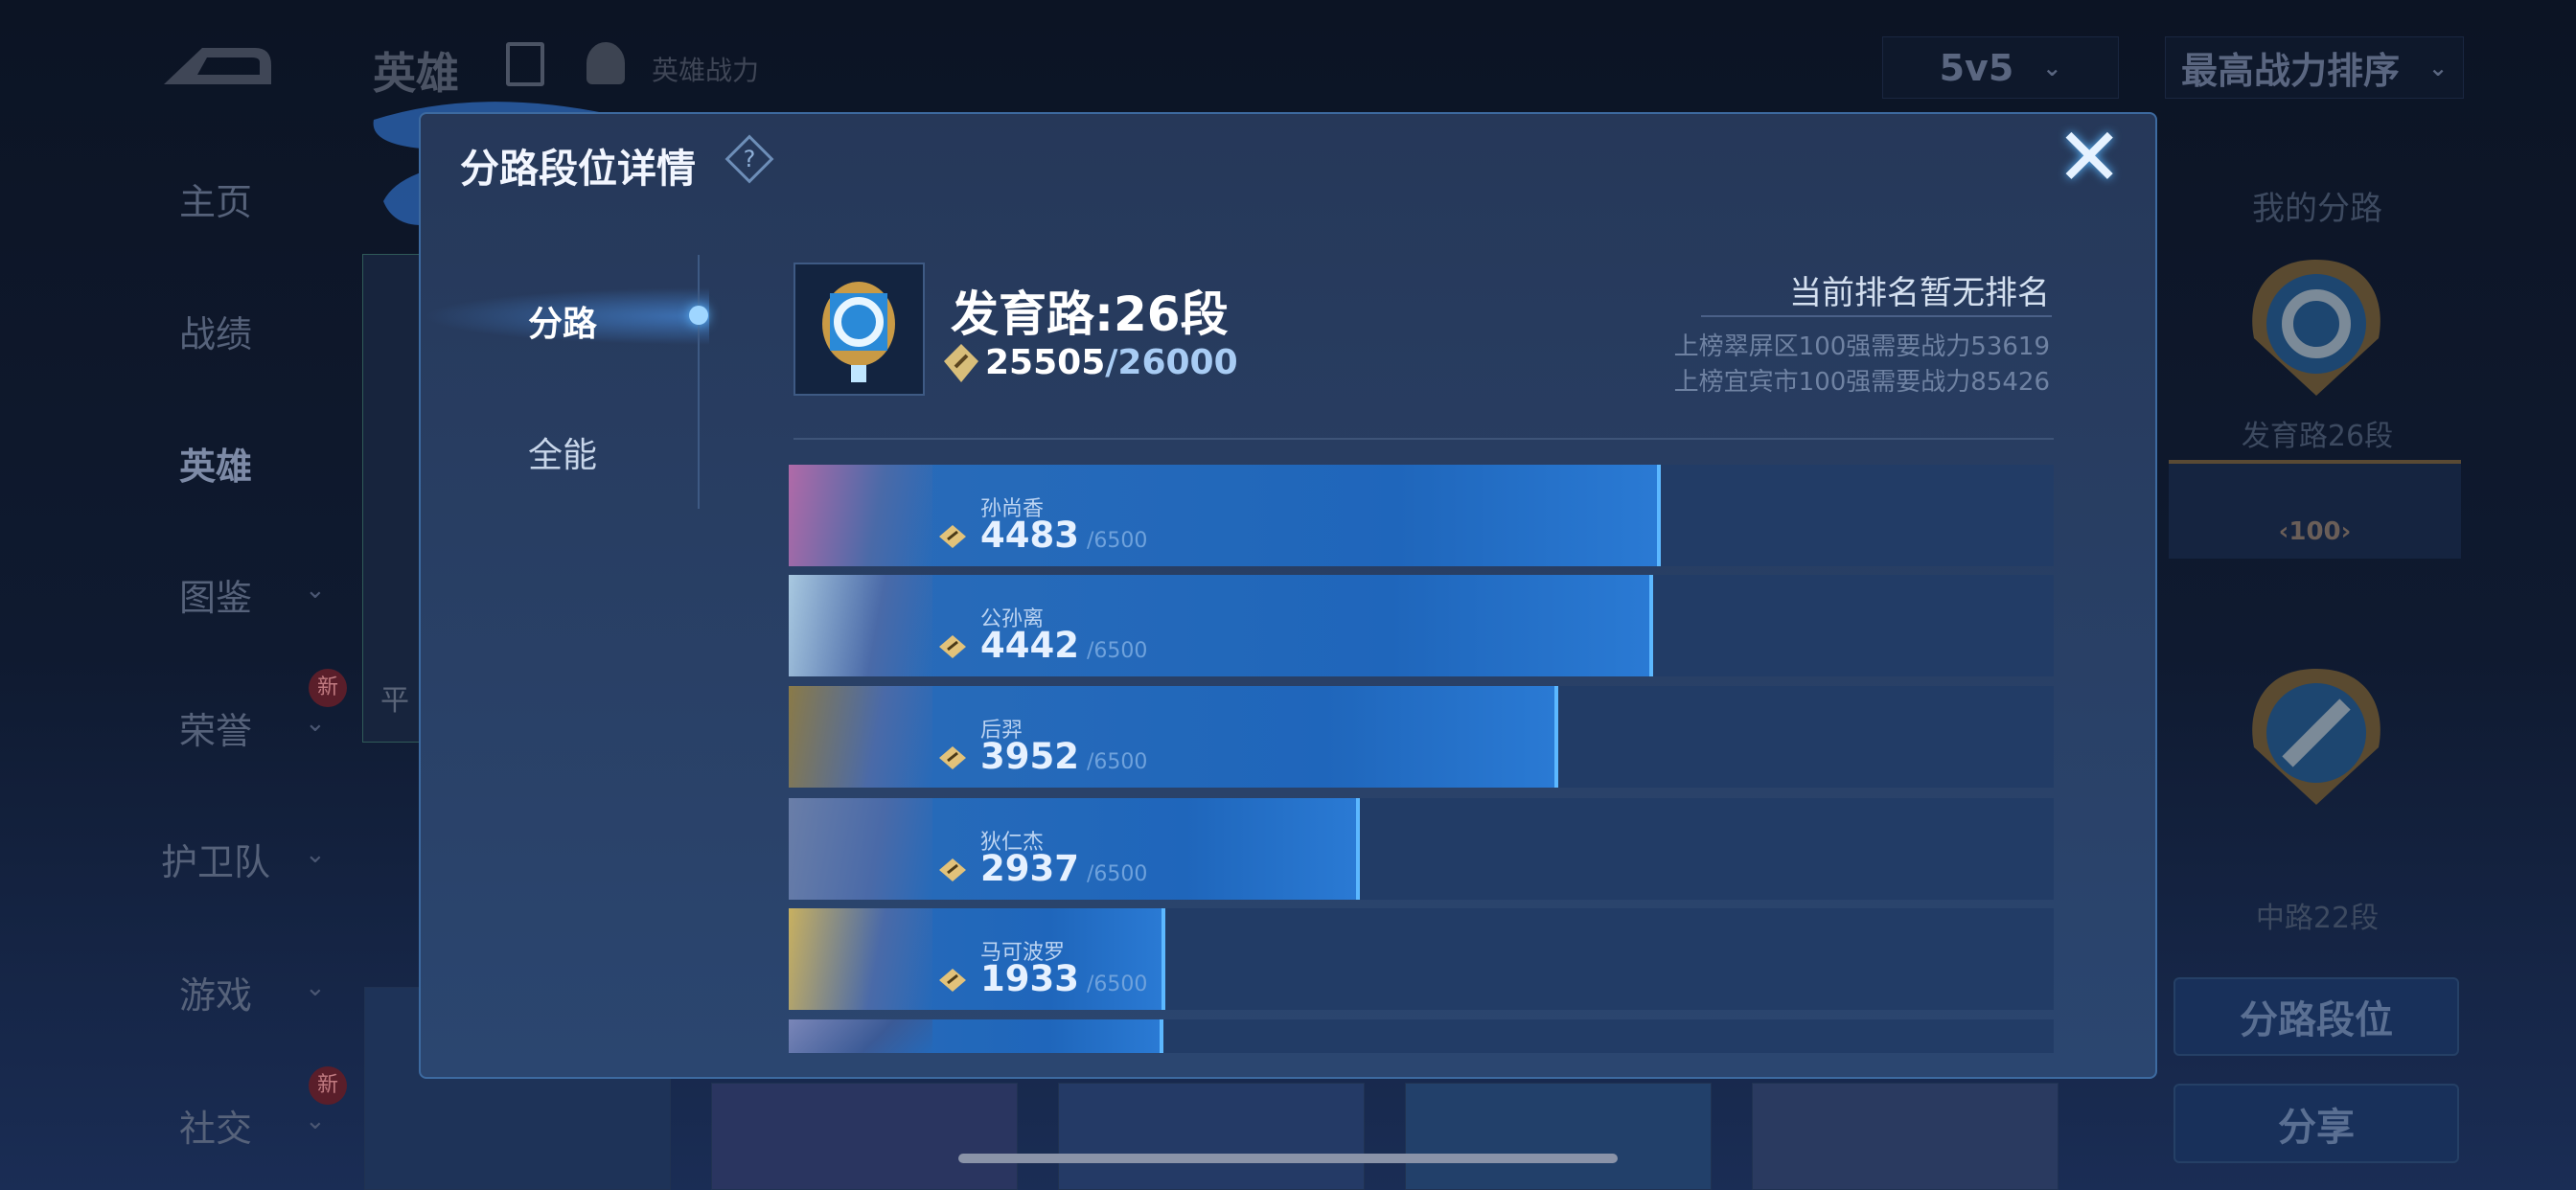  Describe the element at coordinates (215, 467) in the screenshot. I see `sidebar-label: 英雄` at that location.